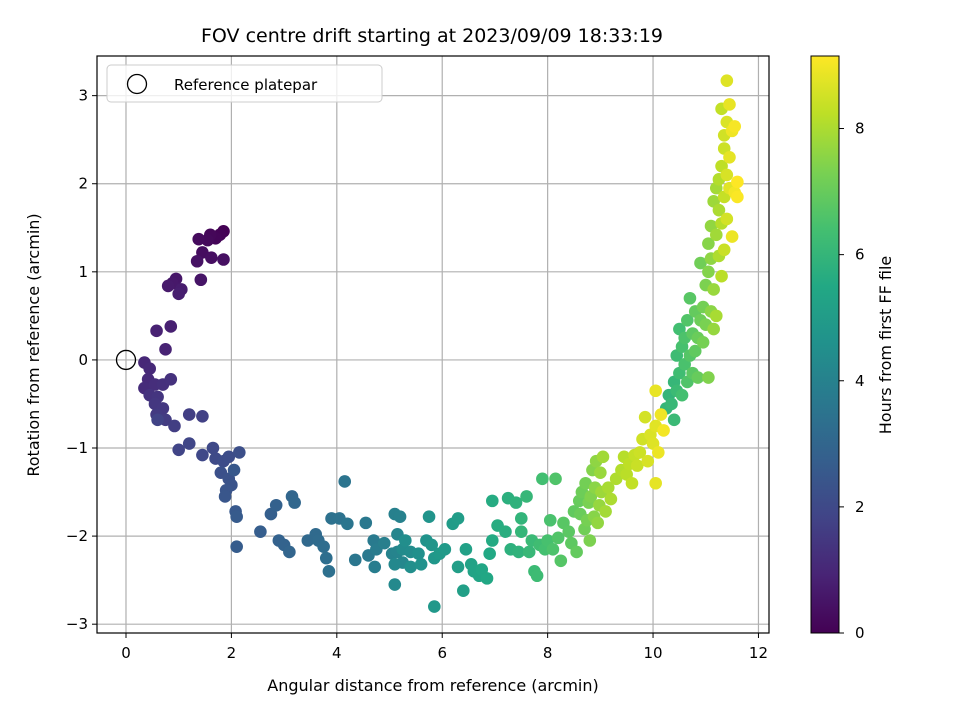 The image size is (960, 720). Describe the element at coordinates (246, 85) in the screenshot. I see `legend-label: Reference platepar` at that location.